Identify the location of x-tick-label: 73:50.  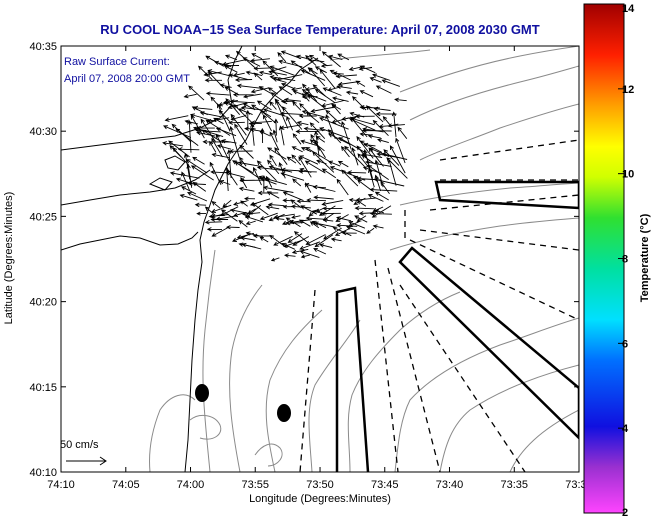
(320, 485).